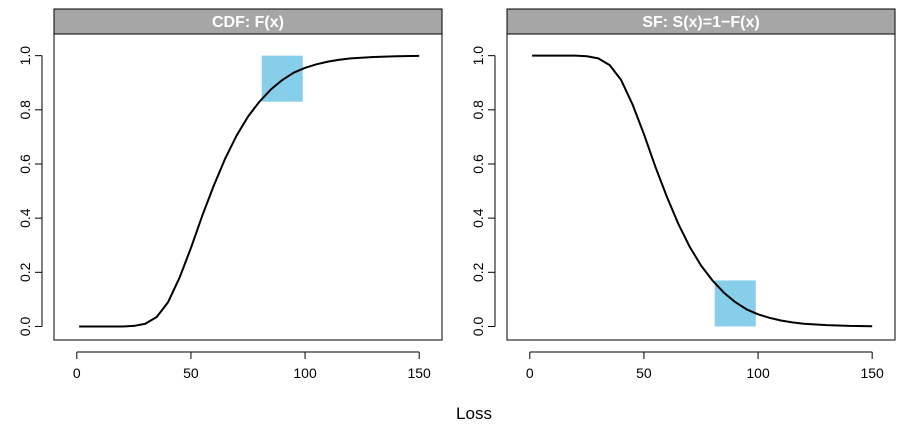  What do you see at coordinates (478, 110) in the screenshot?
I see `sf-y-tick-label: 0.8` at bounding box center [478, 110].